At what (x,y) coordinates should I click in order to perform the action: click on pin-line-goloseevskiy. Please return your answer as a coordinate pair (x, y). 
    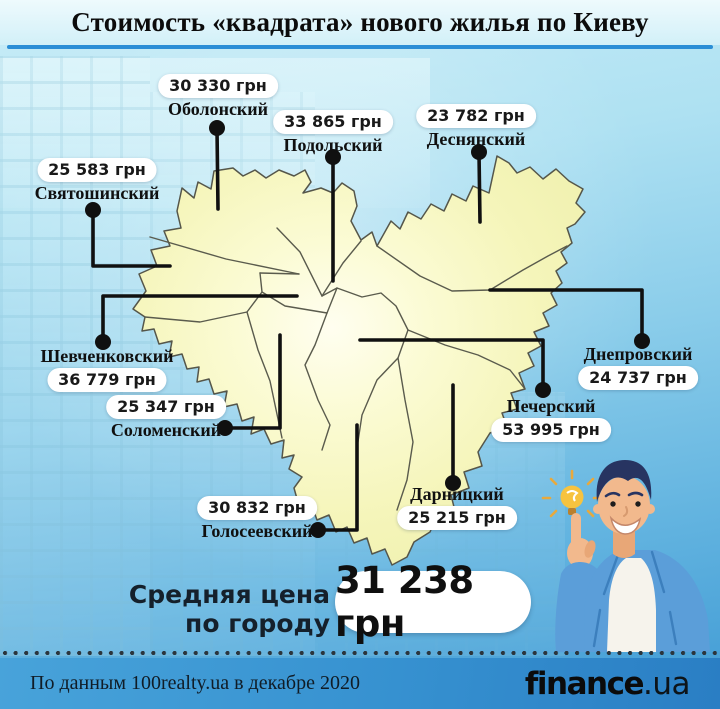
    Looking at the image, I should click on (337, 477).